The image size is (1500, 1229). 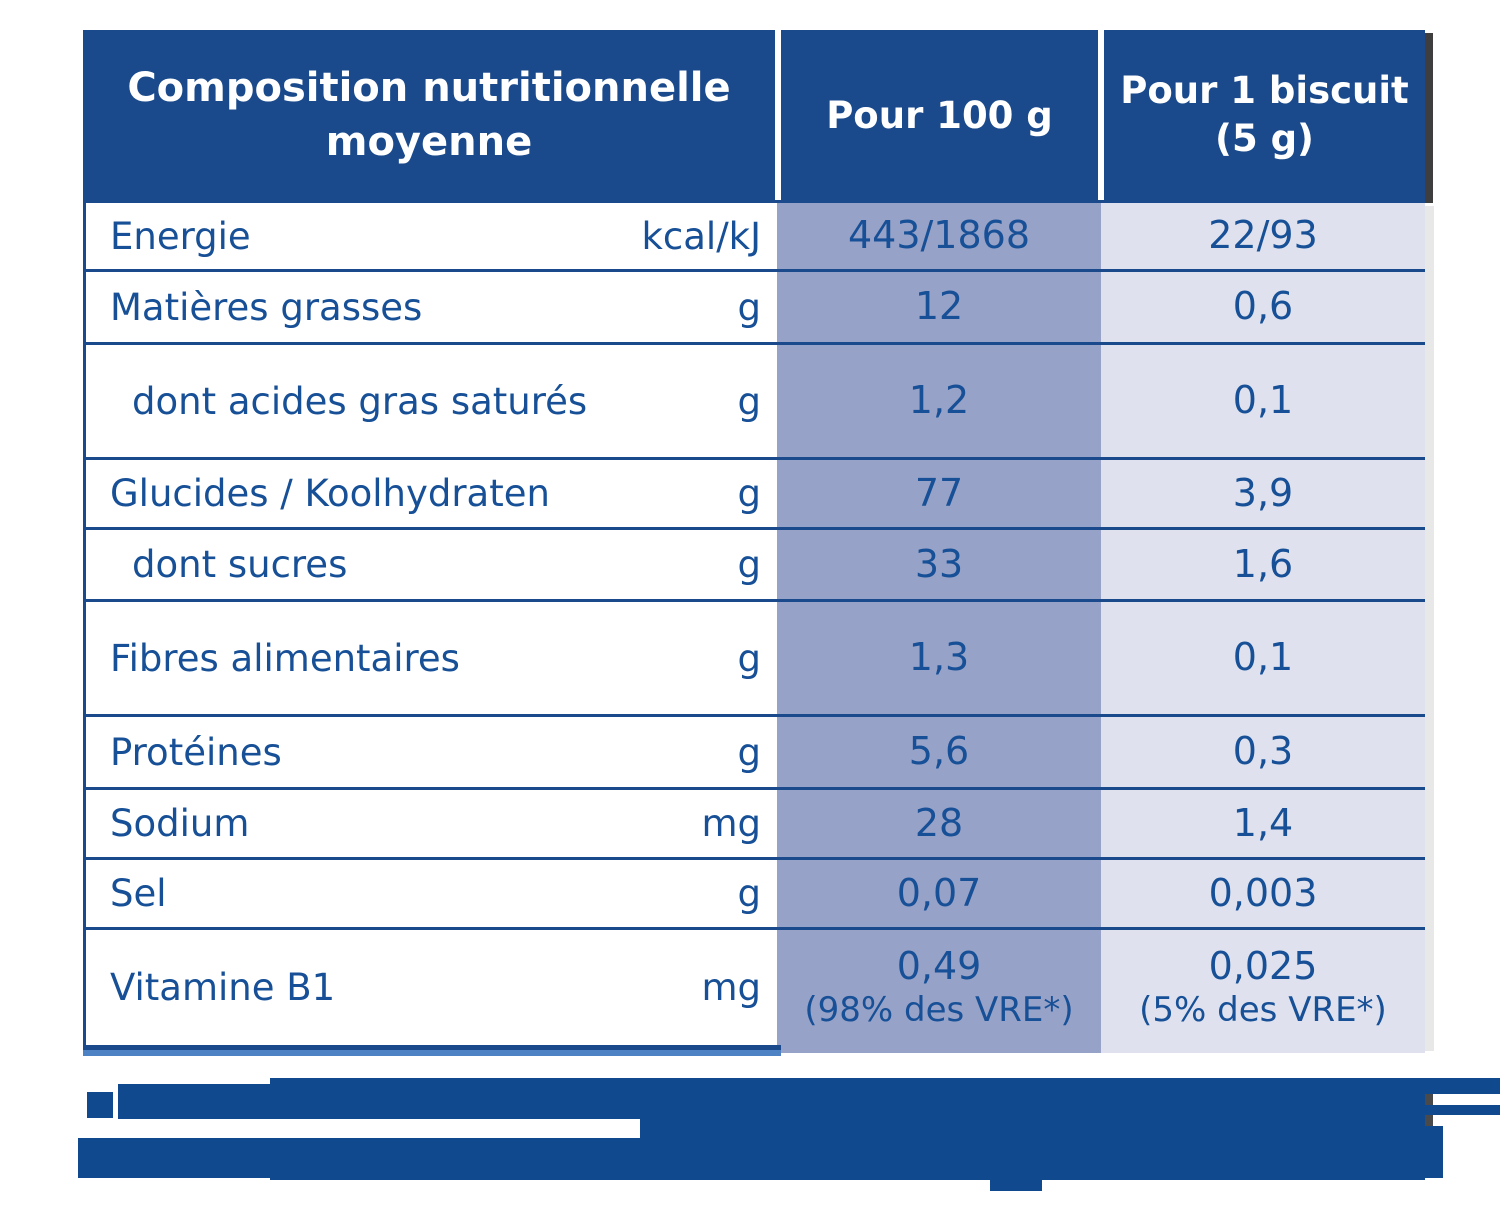 I want to click on table-row: Energie kcal/kJ 443/1868 22/93, so click(x=755, y=237).